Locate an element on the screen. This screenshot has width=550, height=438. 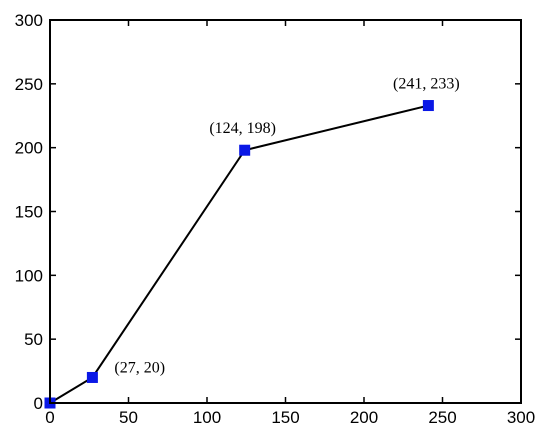
x-tick-label: 200 is located at coordinates (364, 417).